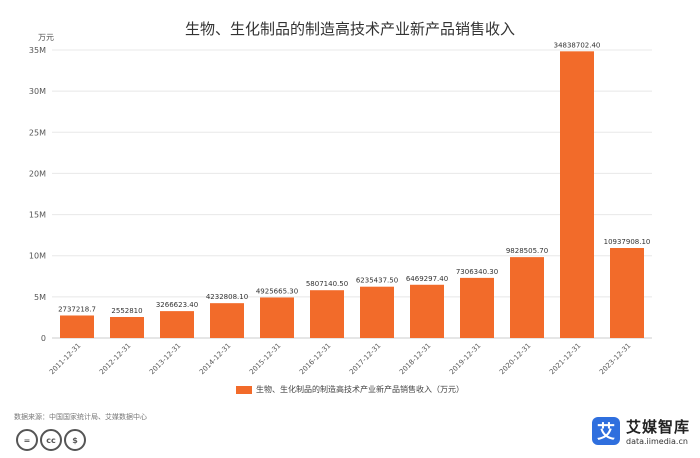  What do you see at coordinates (27, 440) in the screenshot?
I see `license-nd-icon: =` at bounding box center [27, 440].